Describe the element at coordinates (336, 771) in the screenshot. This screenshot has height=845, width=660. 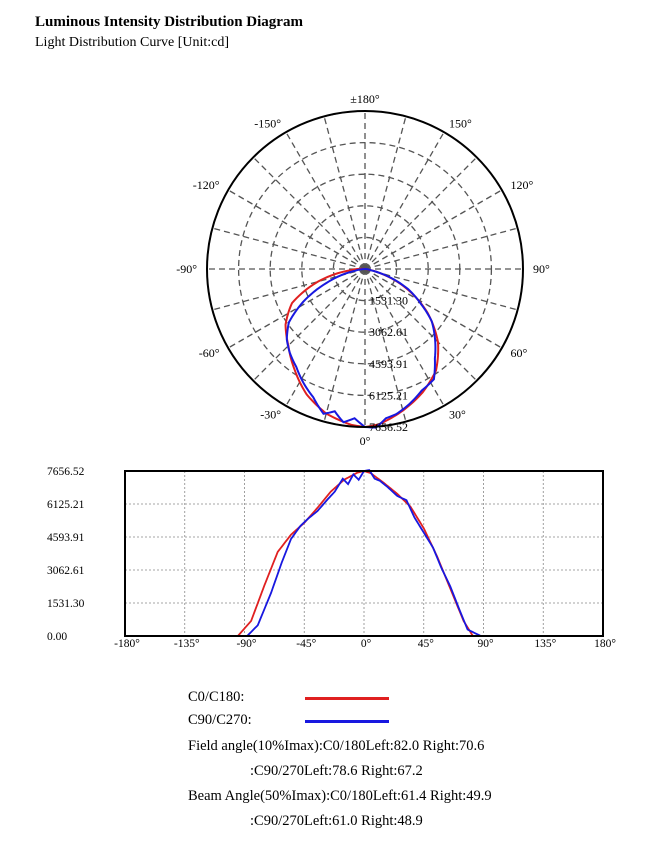
I see `field-angle-c90: :C90/270Left:78.6 Right:67.2` at that location.